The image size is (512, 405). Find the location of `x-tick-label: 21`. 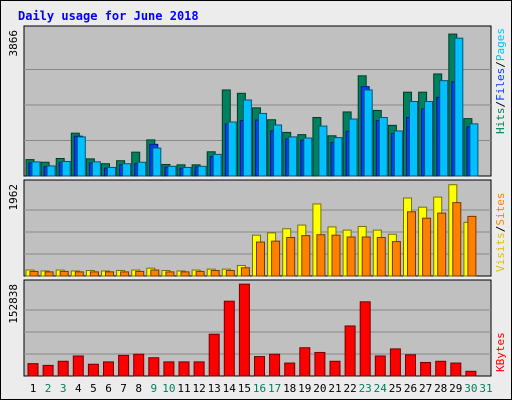

x-tick-label: 21 is located at coordinates (334, 388).